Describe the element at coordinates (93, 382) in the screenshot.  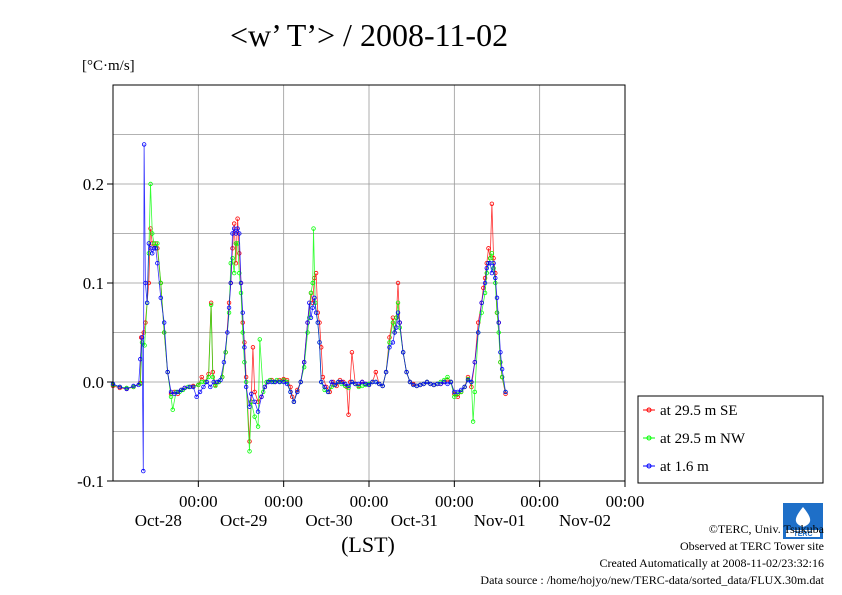
I see `y-tick-label: 0.0` at that location.